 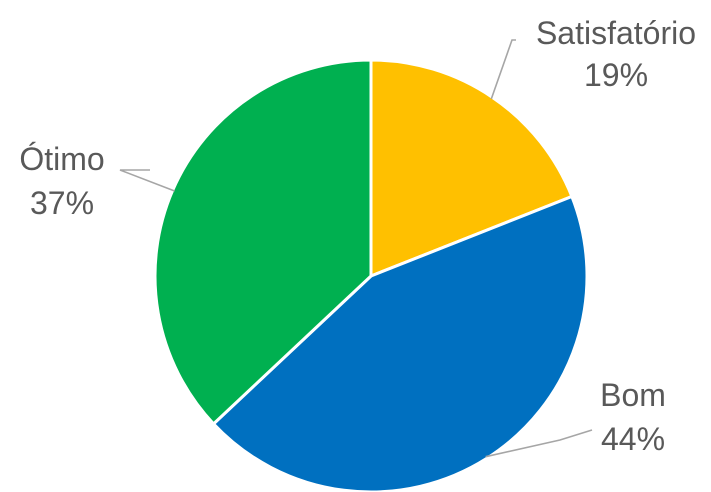 What do you see at coordinates (616, 75) in the screenshot?
I see `slice-label-satisfatorio-value: 19%` at bounding box center [616, 75].